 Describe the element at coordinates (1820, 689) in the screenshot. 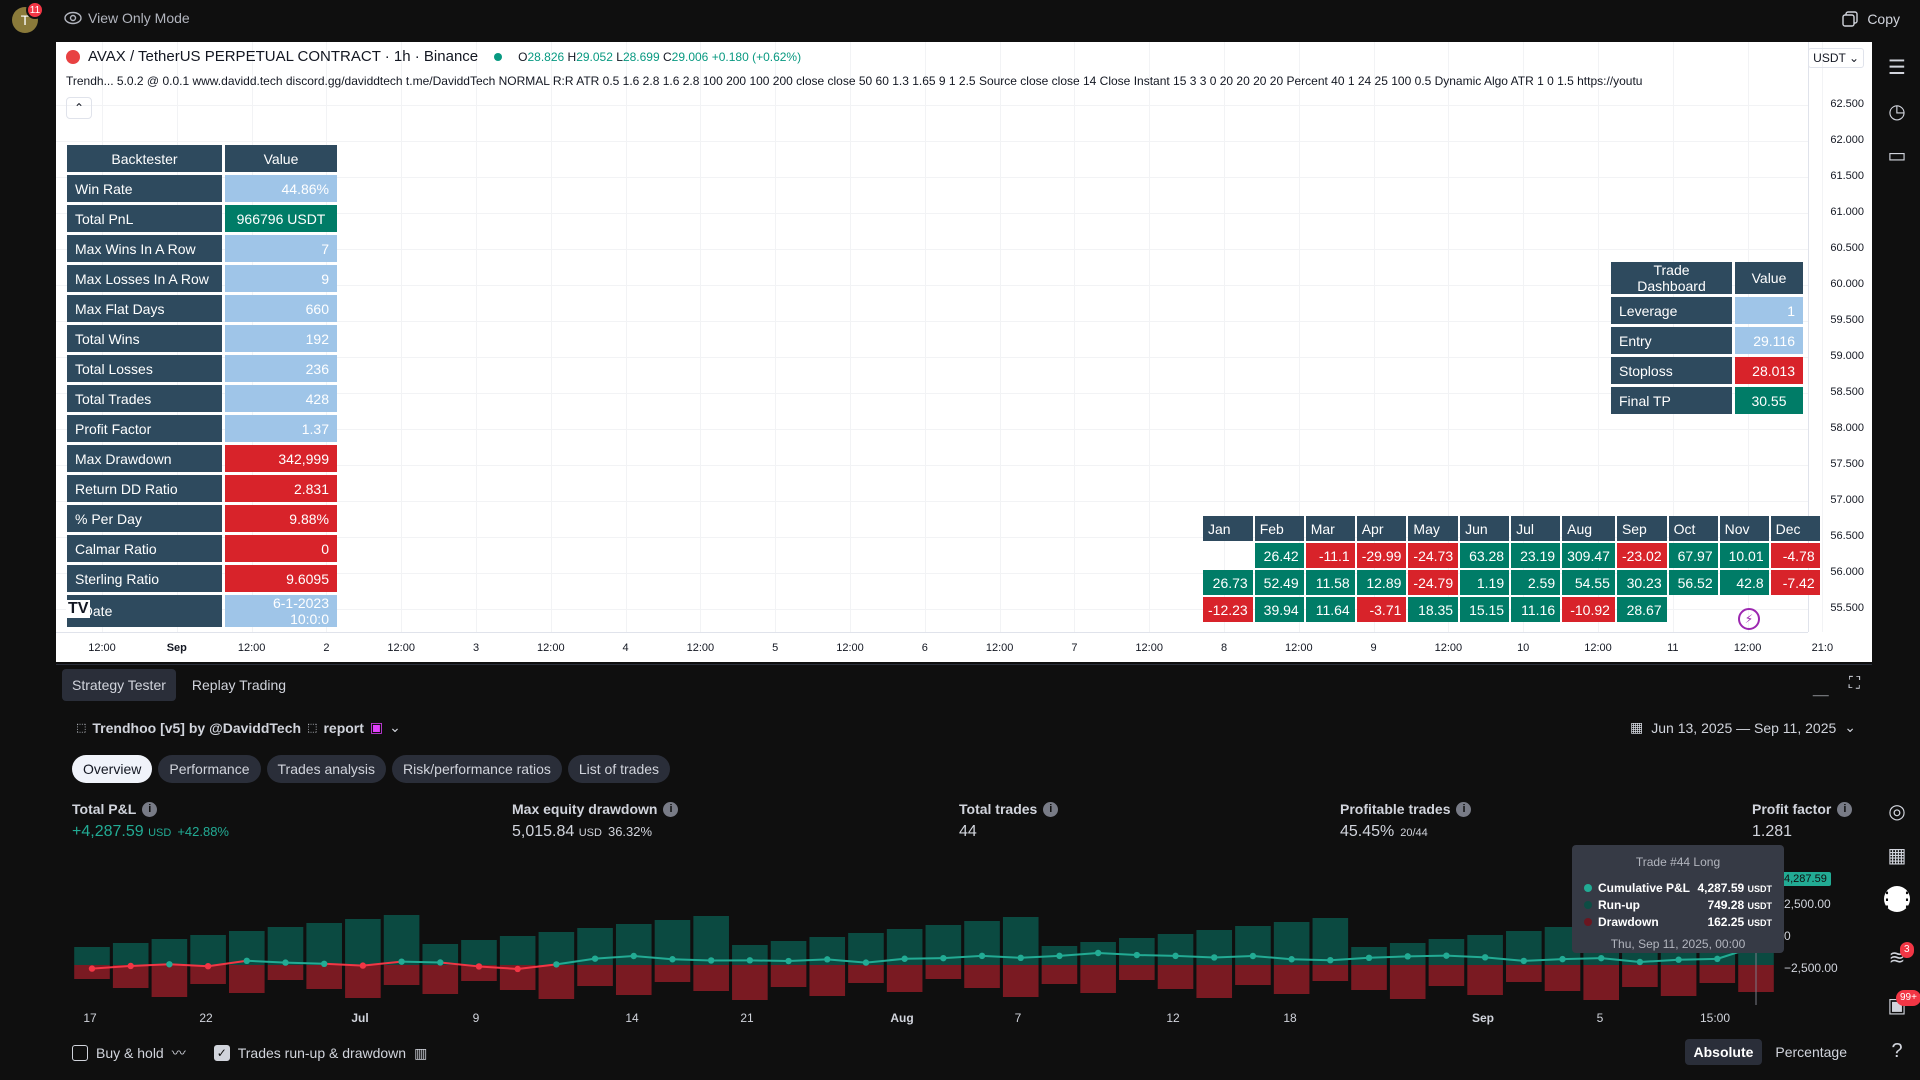

I see `minimize-icon: ＿` at that location.